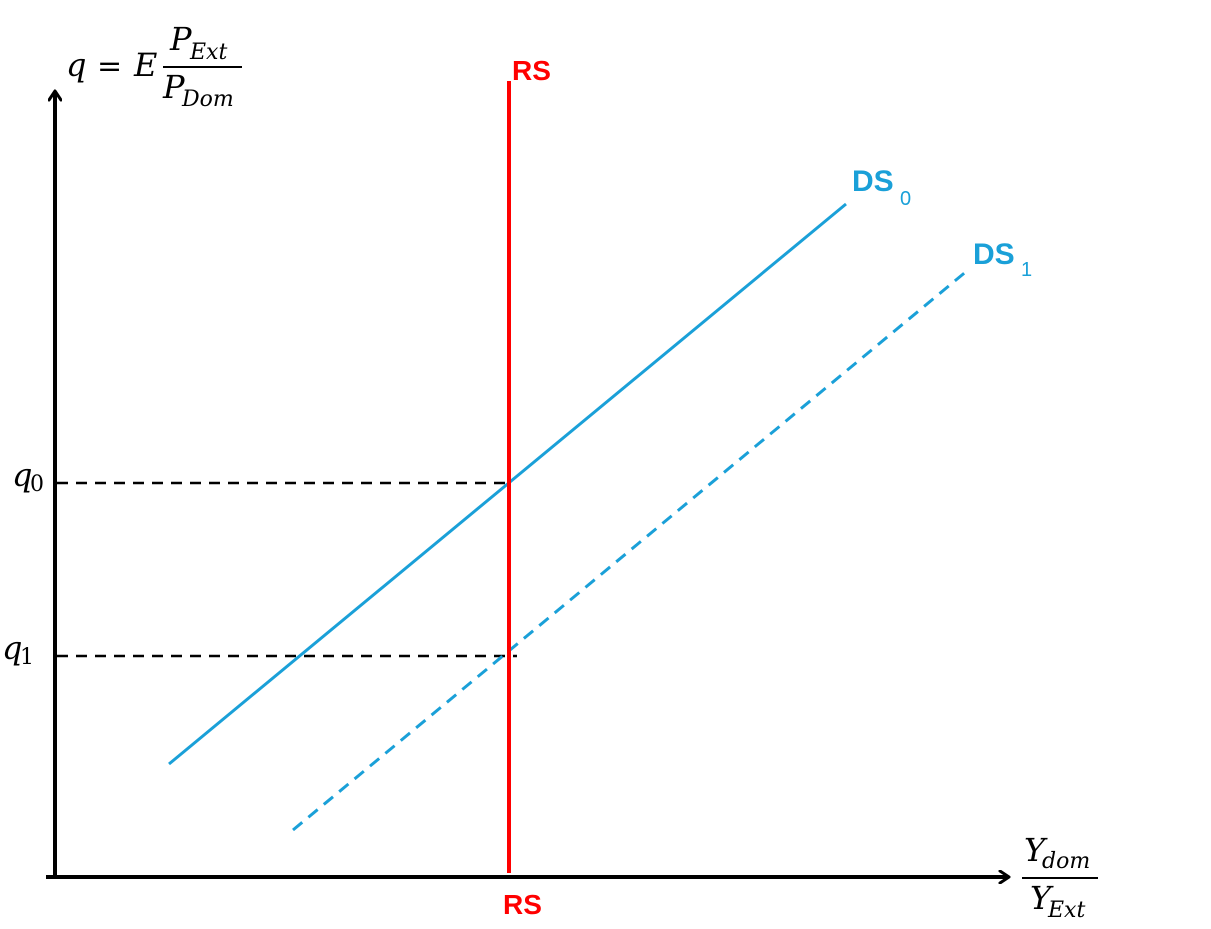  I want to click on y-axis-label: q = E P Ext P Dom, so click(154, 66).